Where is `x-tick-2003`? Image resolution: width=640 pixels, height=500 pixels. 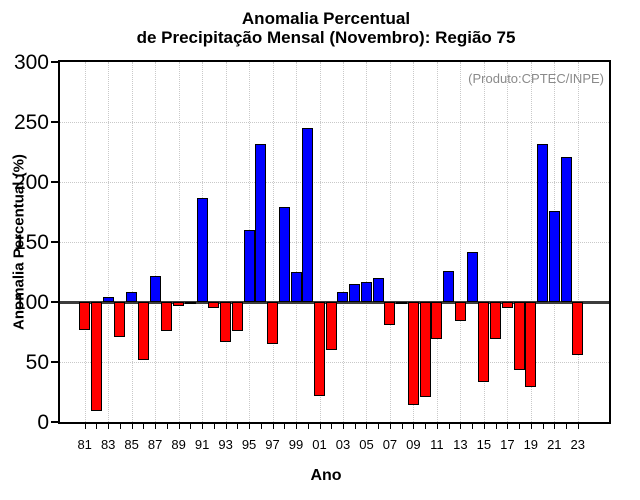 x-tick-2003 is located at coordinates (343, 426).